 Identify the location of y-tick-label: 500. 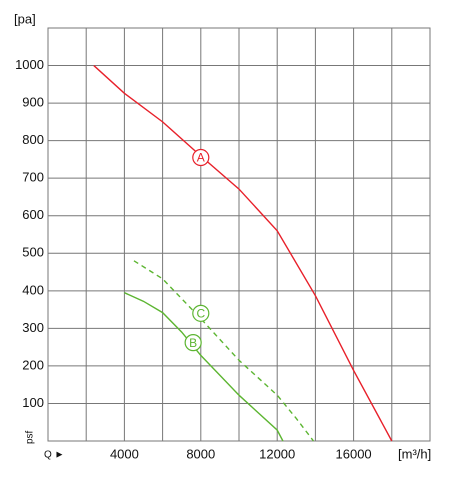
(33, 252).